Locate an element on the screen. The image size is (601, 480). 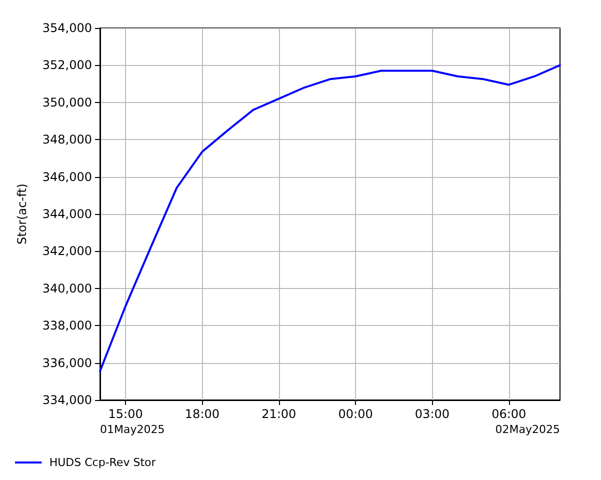
x-tick-label: 00:00 is located at coordinates (355, 414).